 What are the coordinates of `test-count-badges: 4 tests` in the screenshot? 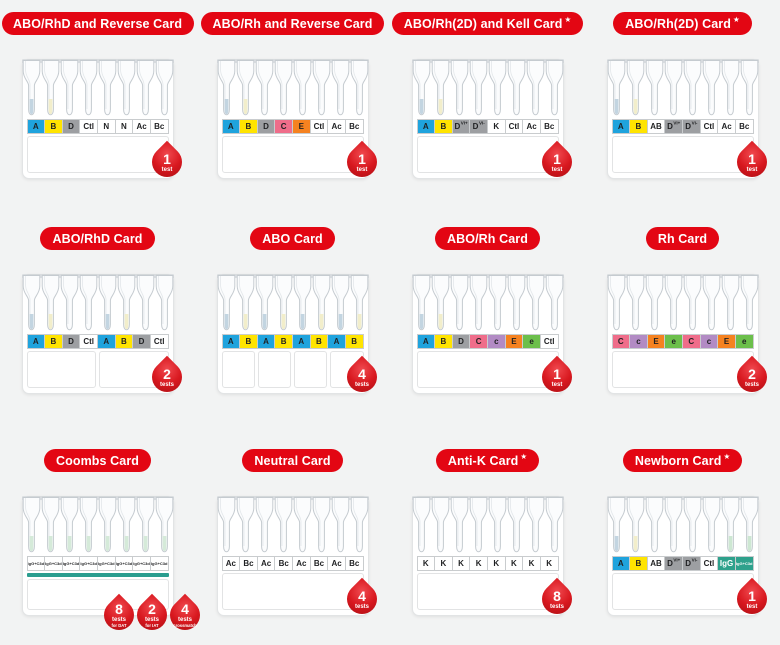 It's located at (361, 377).